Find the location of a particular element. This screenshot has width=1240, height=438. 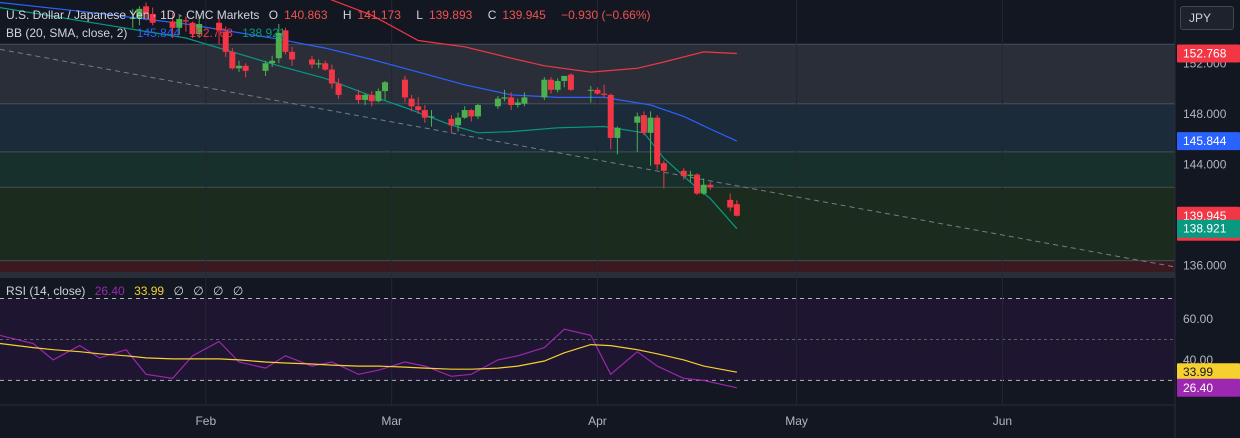

rsi-legend: RSI (14, close) 26.40 33.99 ∅ ∅ ∅ ∅ is located at coordinates (127, 291).